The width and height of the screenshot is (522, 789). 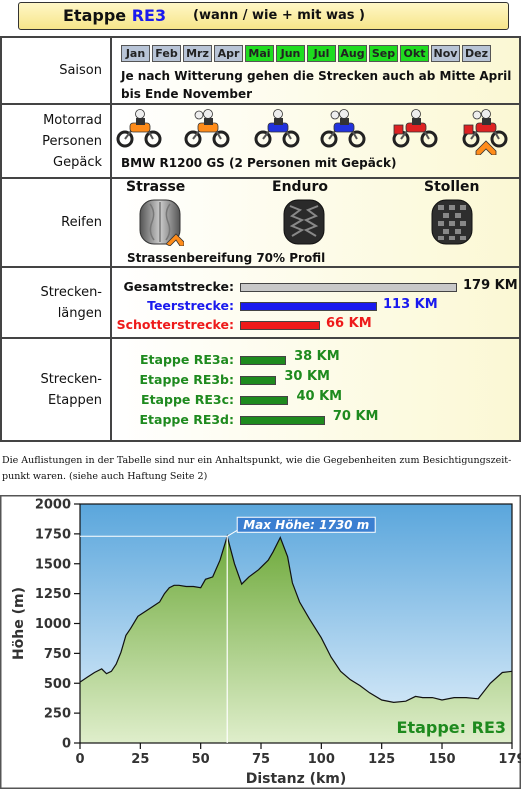 What do you see at coordinates (57, 141) in the screenshot?
I see `motorrad-label: Motorrad Personen Gepäck` at bounding box center [57, 141].